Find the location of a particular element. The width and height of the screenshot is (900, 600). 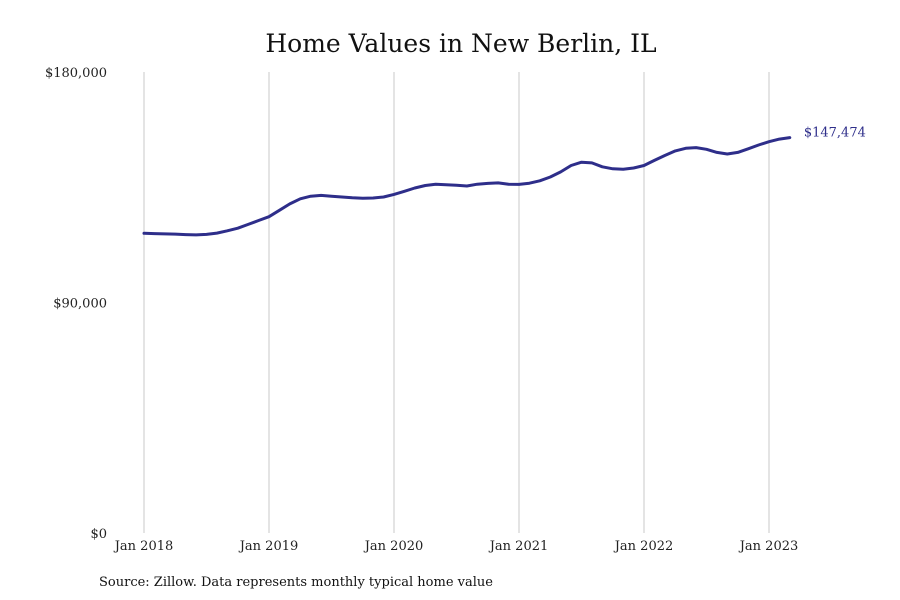

x-tick-label: Jan 2020 is located at coordinates (393, 546).